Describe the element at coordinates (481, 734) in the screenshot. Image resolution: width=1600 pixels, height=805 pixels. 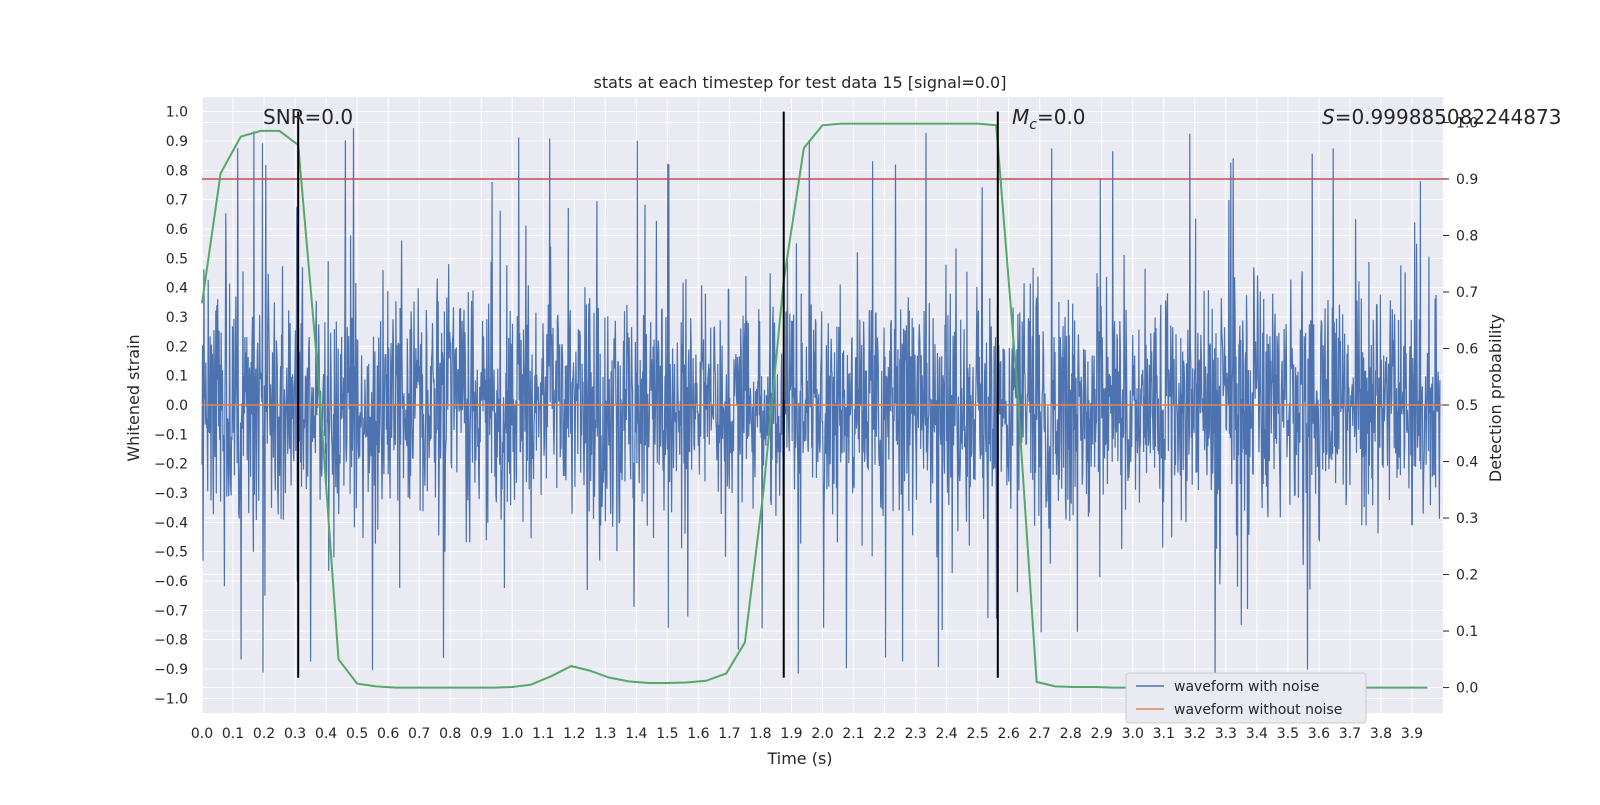
I see `x-tick-label: 0.9` at that location.